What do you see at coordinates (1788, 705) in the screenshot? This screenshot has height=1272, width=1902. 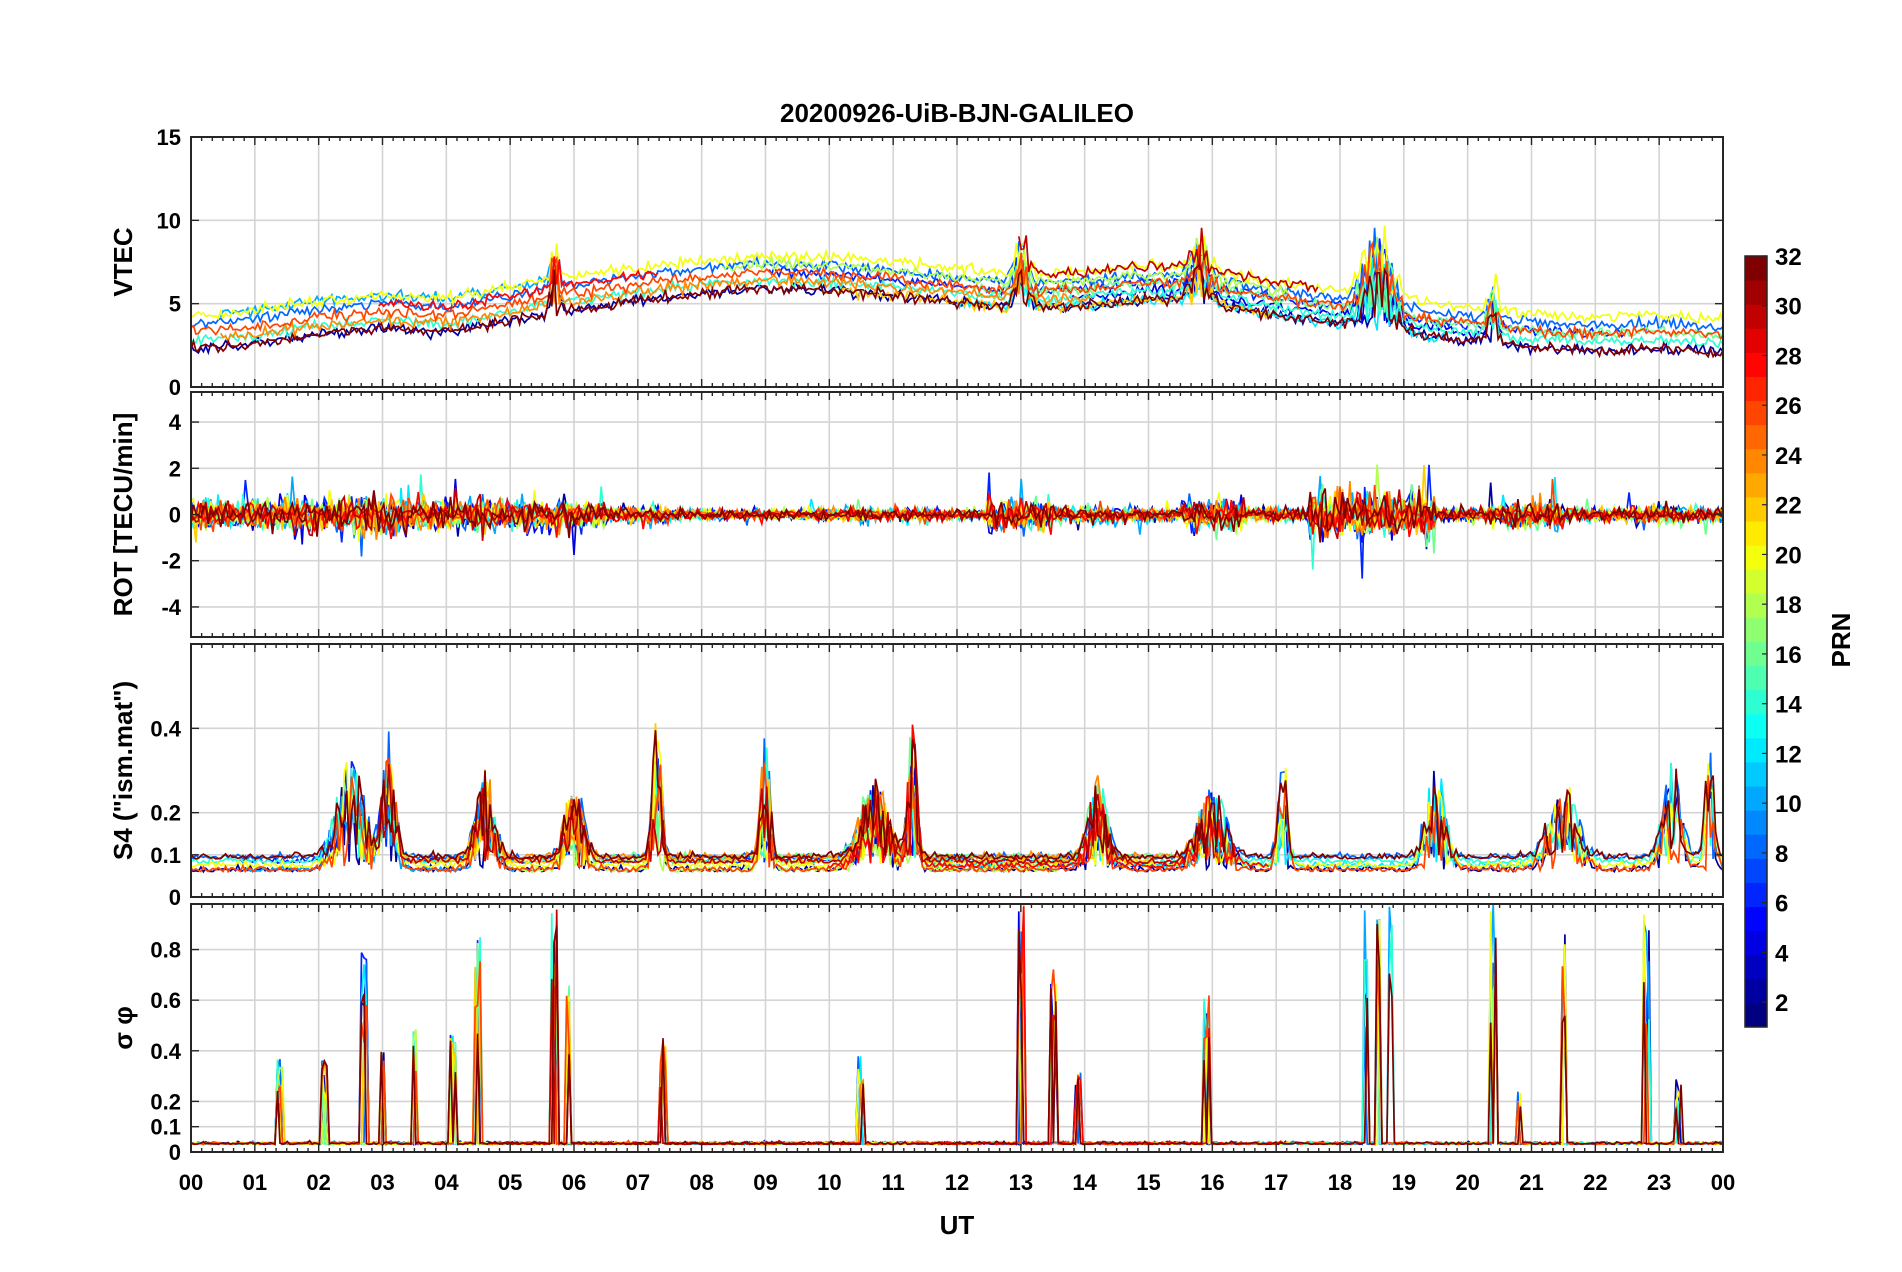 I see `colorbar-tick-label: 14` at bounding box center [1788, 705].